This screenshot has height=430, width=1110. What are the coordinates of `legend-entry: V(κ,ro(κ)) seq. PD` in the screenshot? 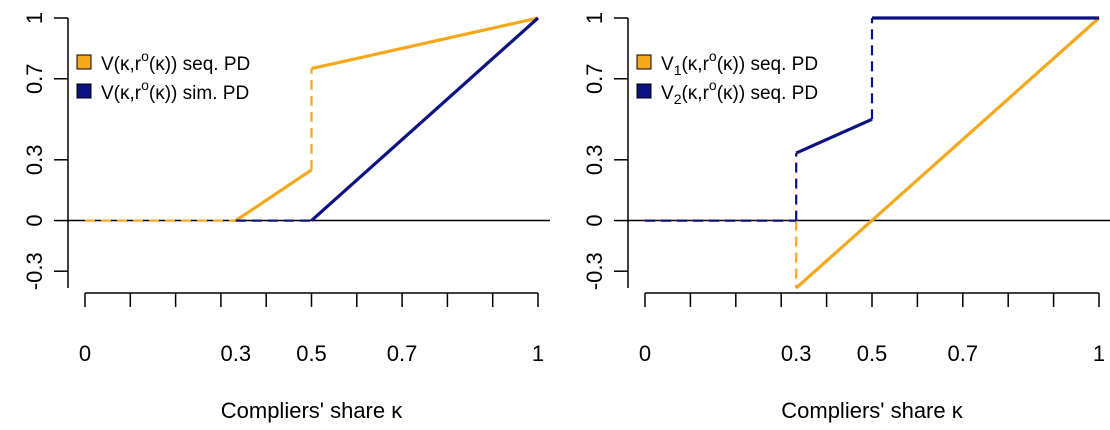 It's located at (175, 61).